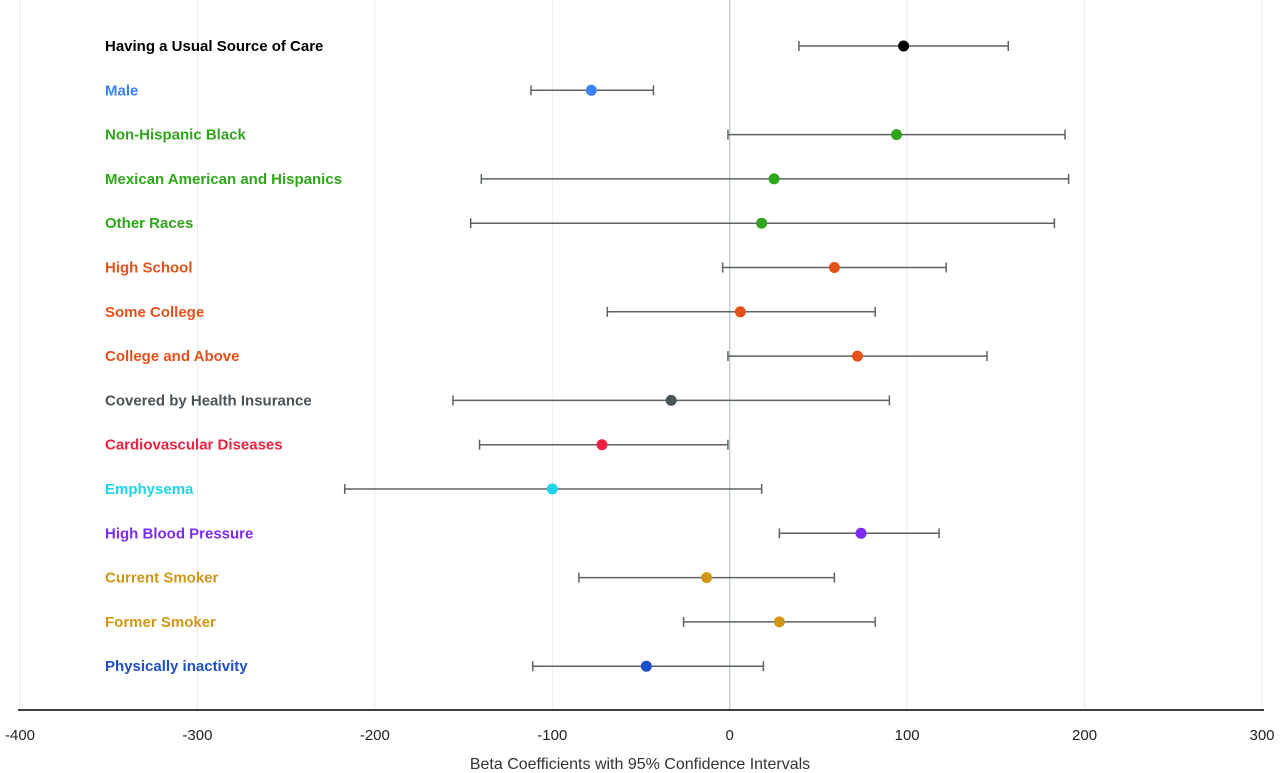  What do you see at coordinates (223, 179) in the screenshot?
I see `row-label: Mexican American and Hispanics` at bounding box center [223, 179].